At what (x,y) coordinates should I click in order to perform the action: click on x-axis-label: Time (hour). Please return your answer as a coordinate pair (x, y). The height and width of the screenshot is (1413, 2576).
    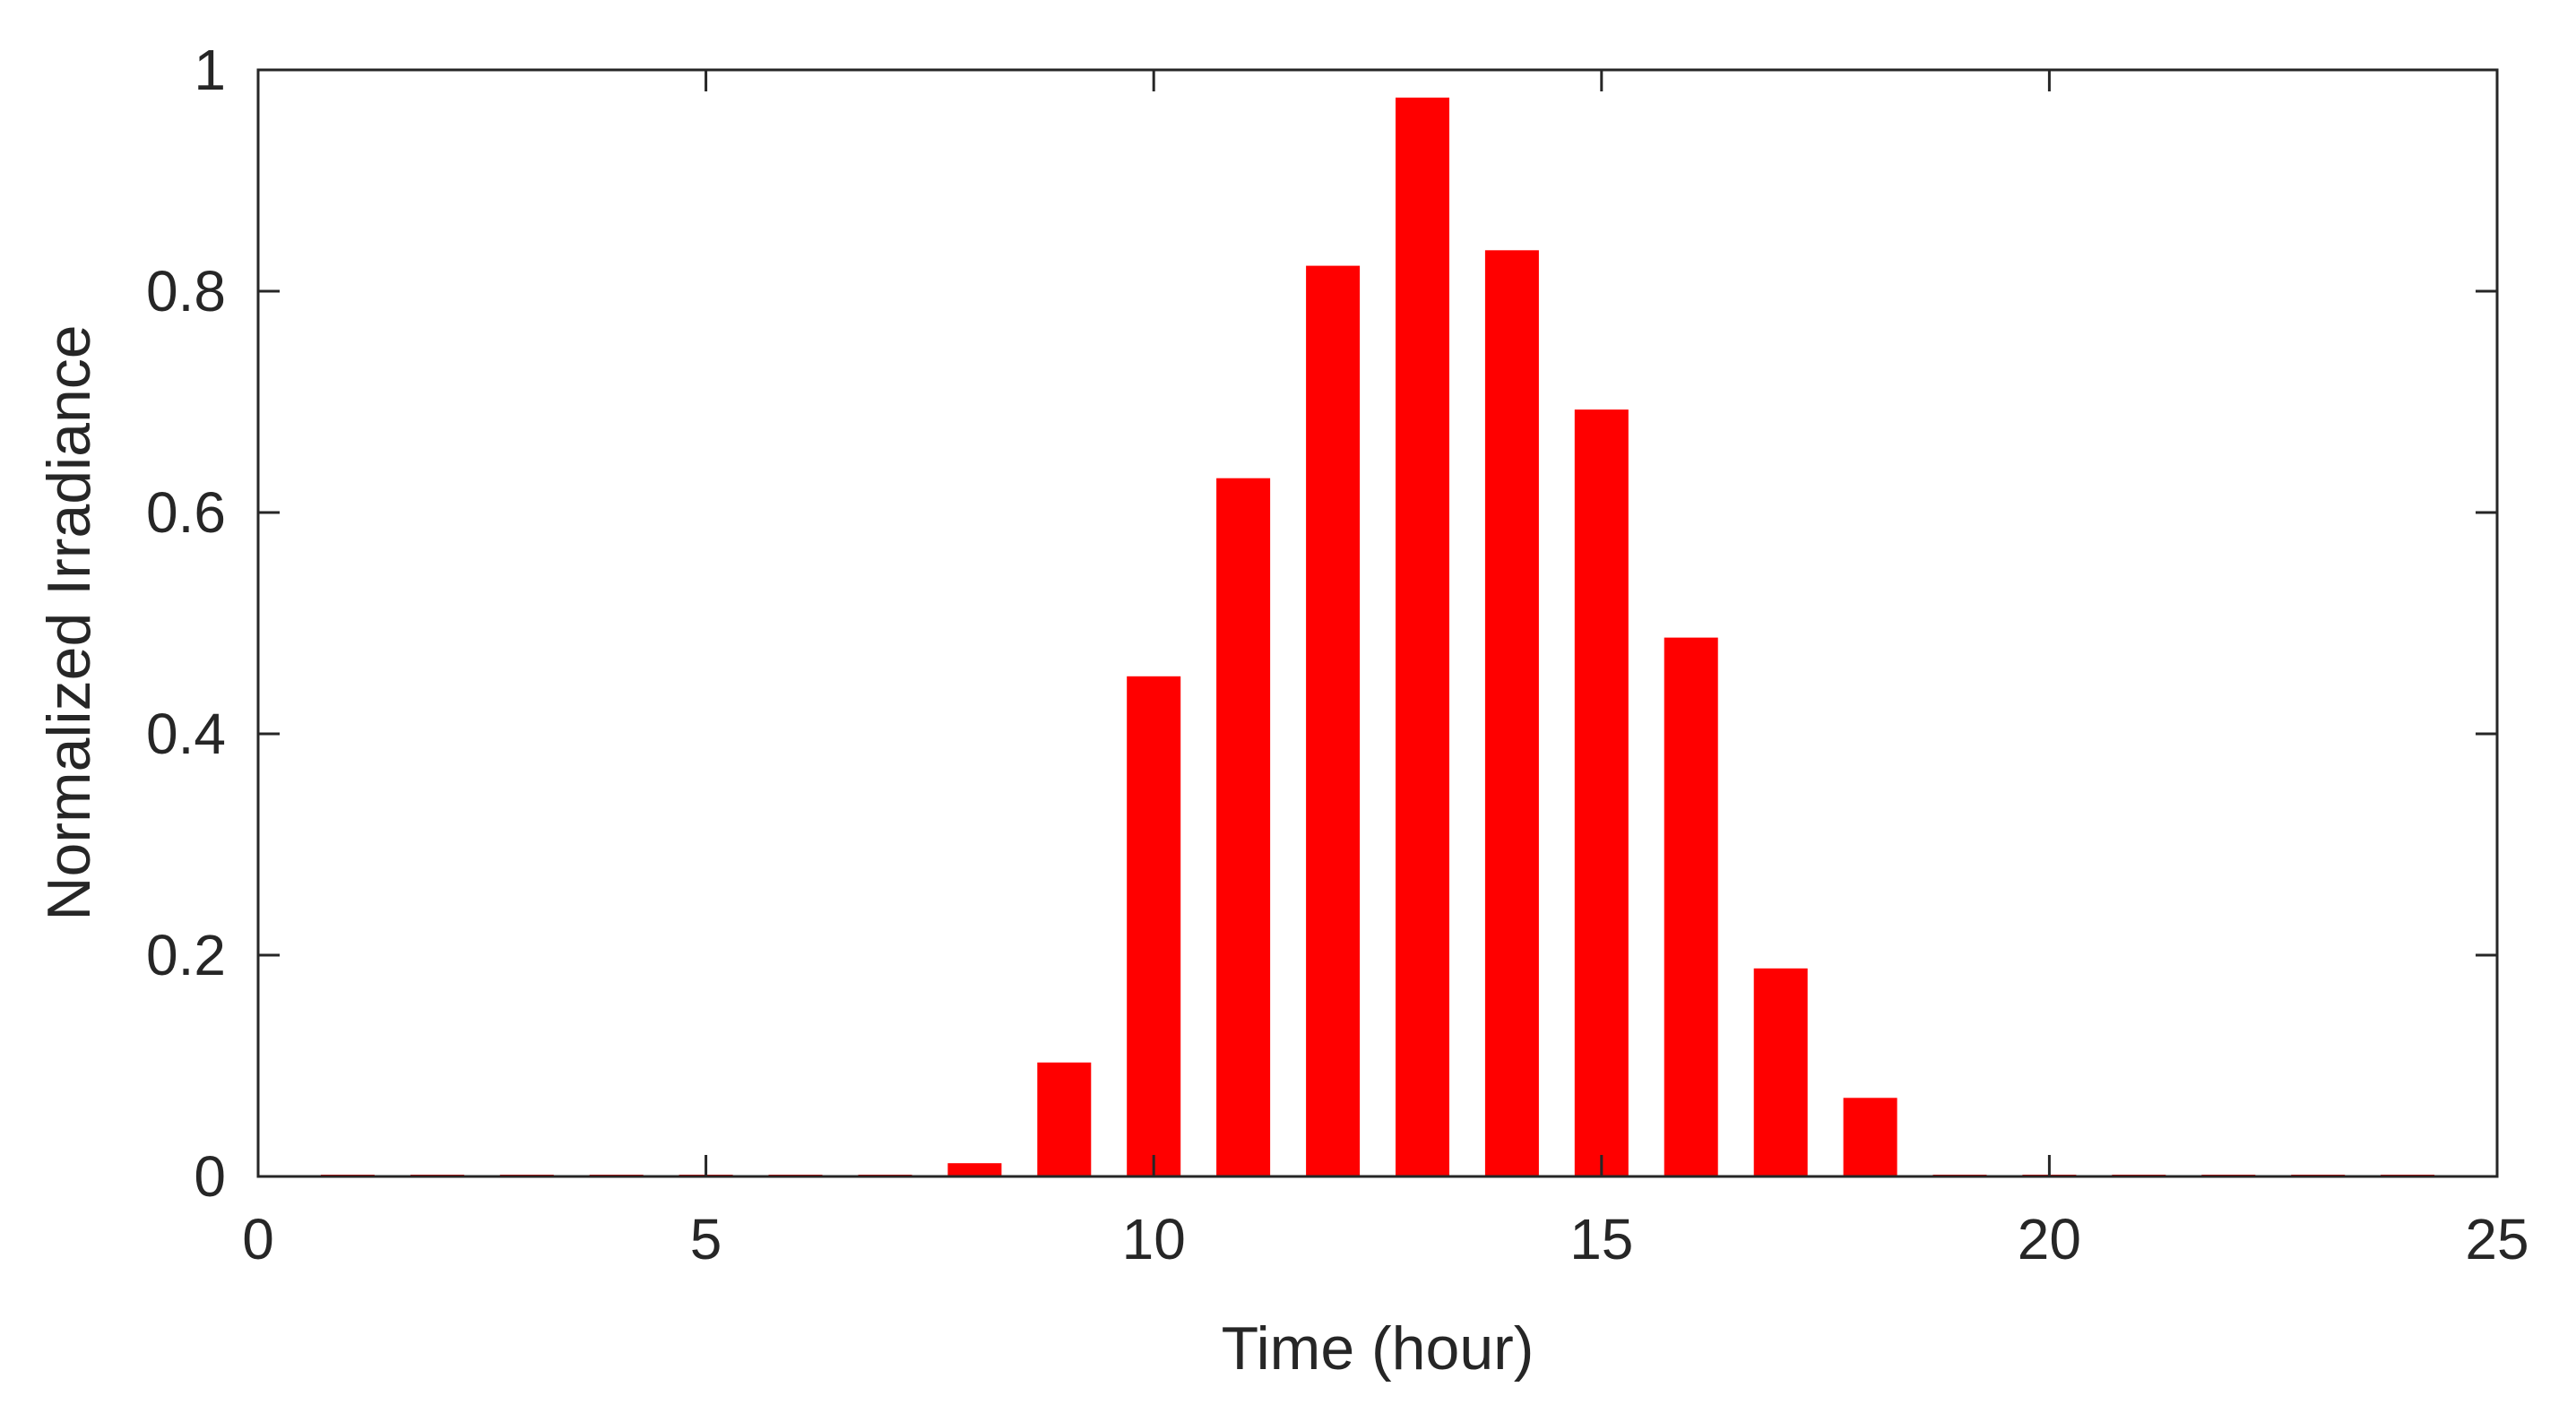
    Looking at the image, I should click on (1378, 1348).